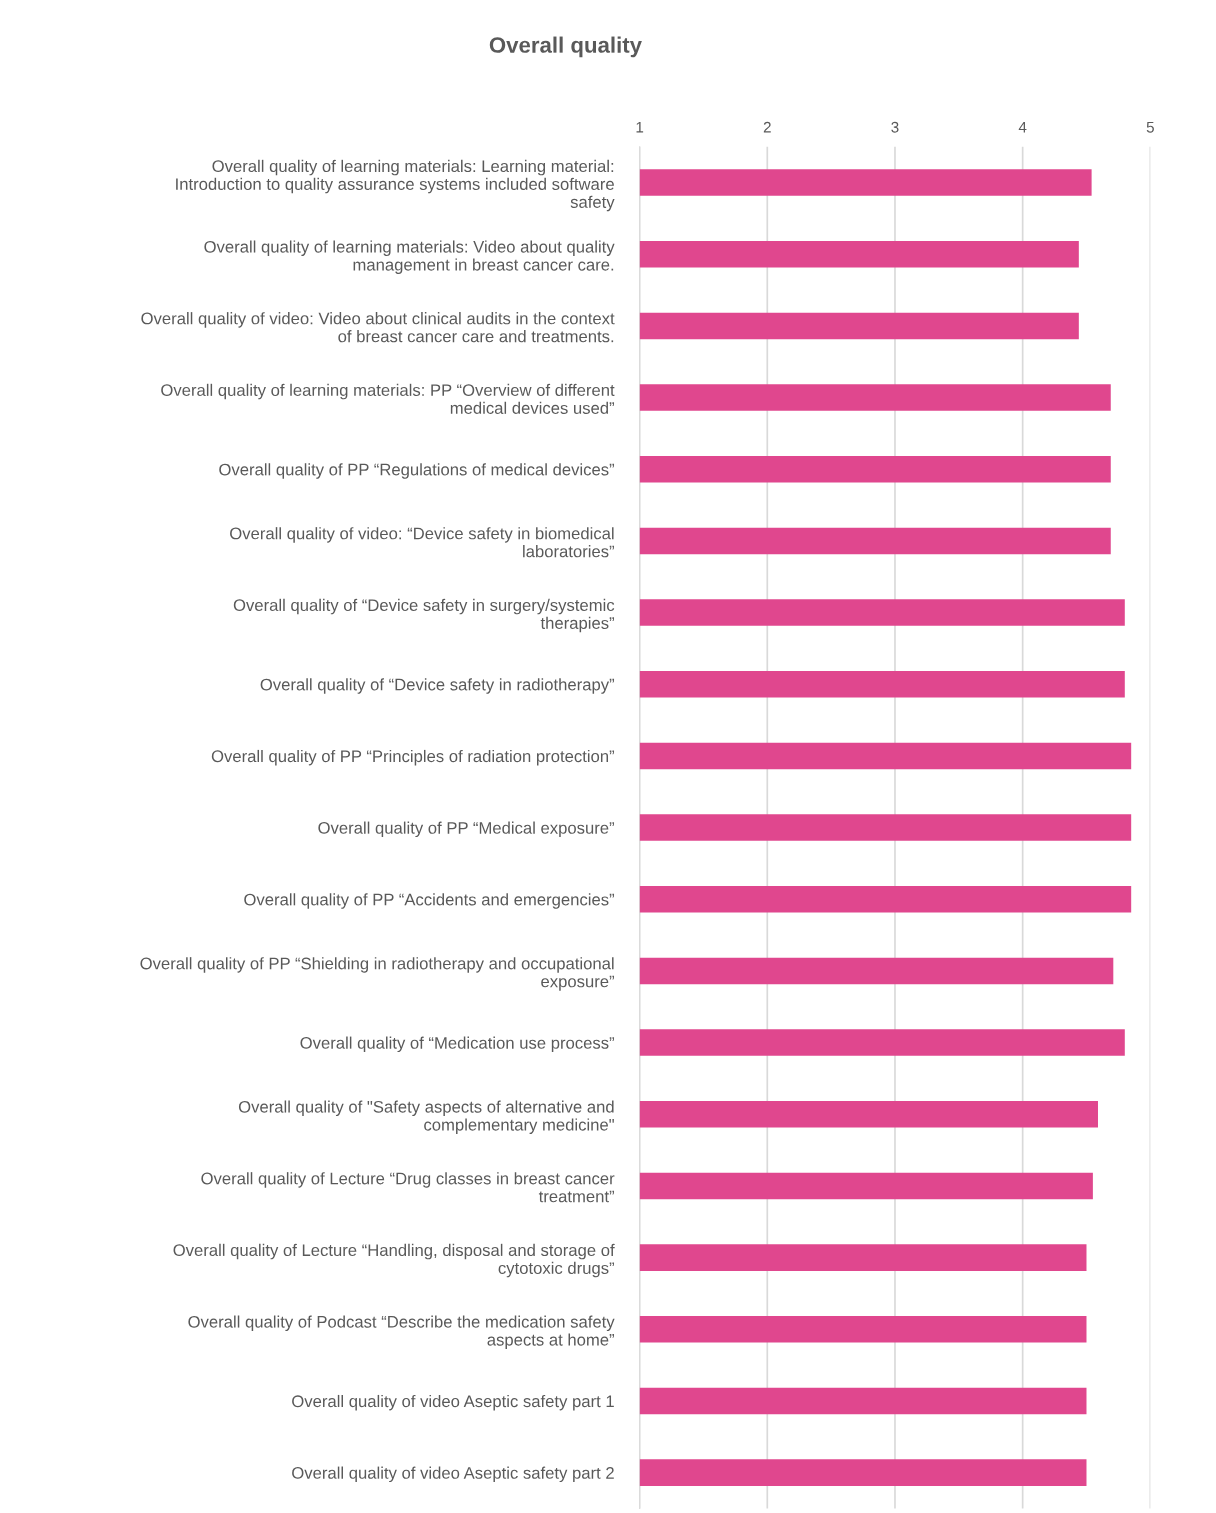 The width and height of the screenshot is (1216, 1513). Describe the element at coordinates (409, 257) in the screenshot. I see `y-tick-label: Overall quality of learning materials: Video about quality management in breast cancer care.` at that location.